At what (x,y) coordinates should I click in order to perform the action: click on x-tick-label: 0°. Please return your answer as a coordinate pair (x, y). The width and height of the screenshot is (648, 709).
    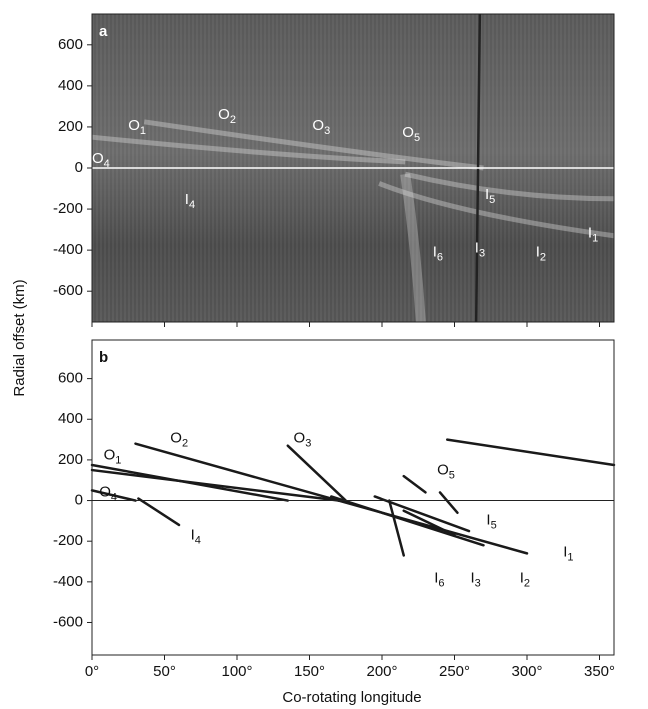
    Looking at the image, I should click on (92, 671).